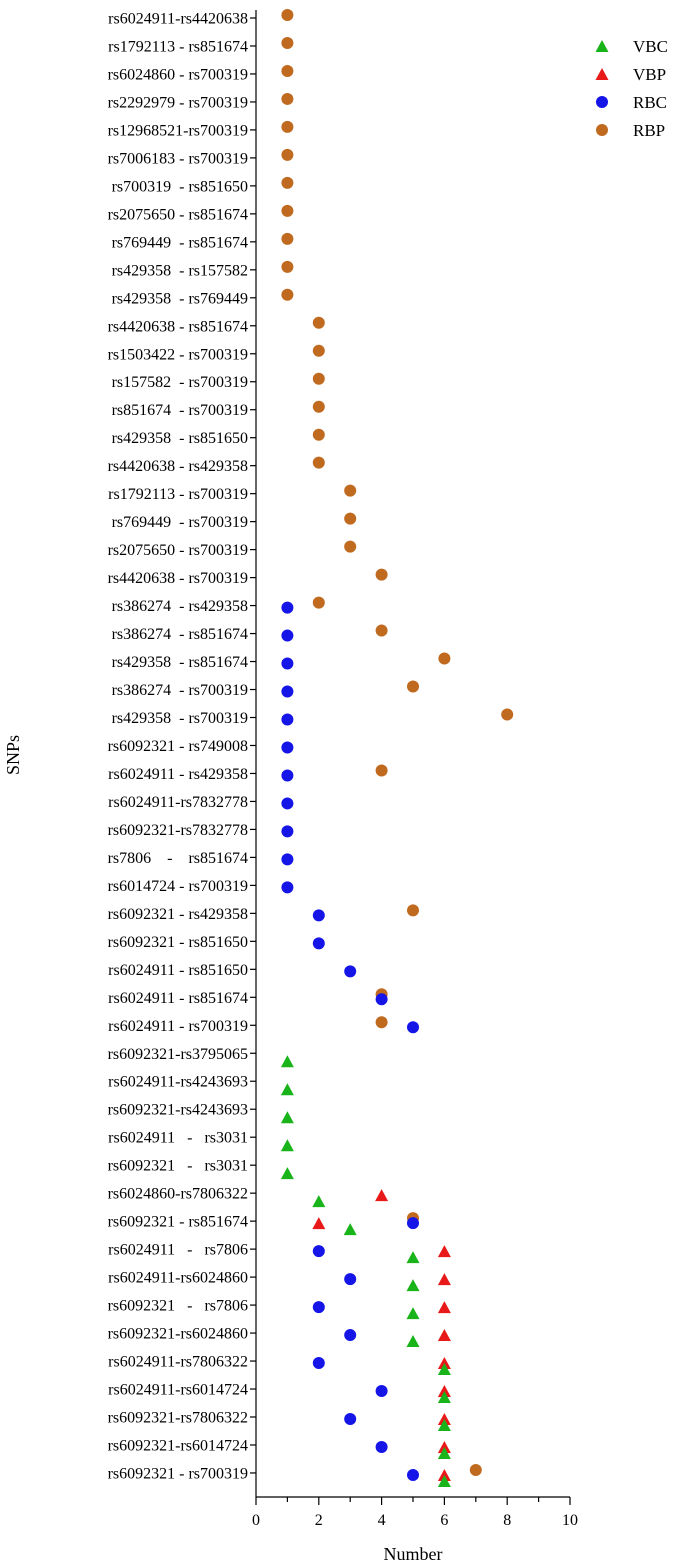  I want to click on y-tick-label: rs769449 - rs851674, so click(180, 242).